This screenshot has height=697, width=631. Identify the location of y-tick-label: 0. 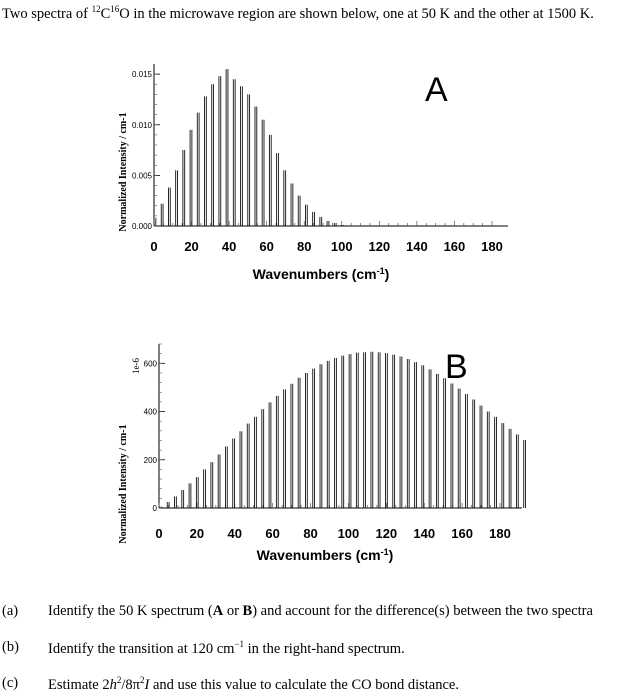
(155, 508).